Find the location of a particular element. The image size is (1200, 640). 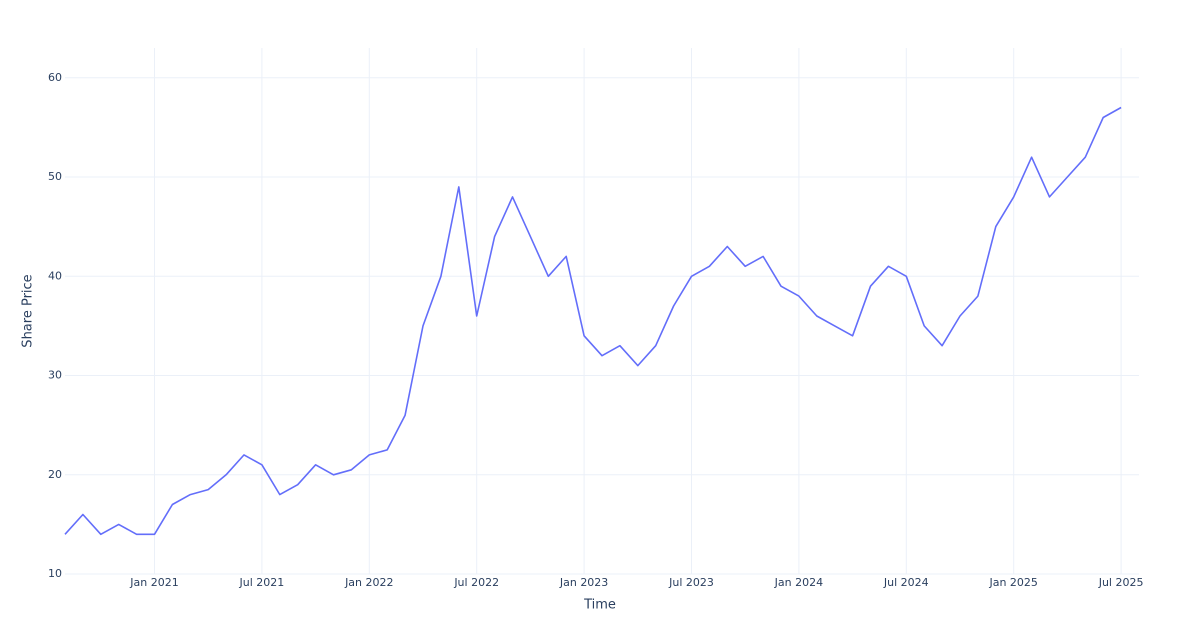

y-tick-label: 60 is located at coordinates (55, 77).